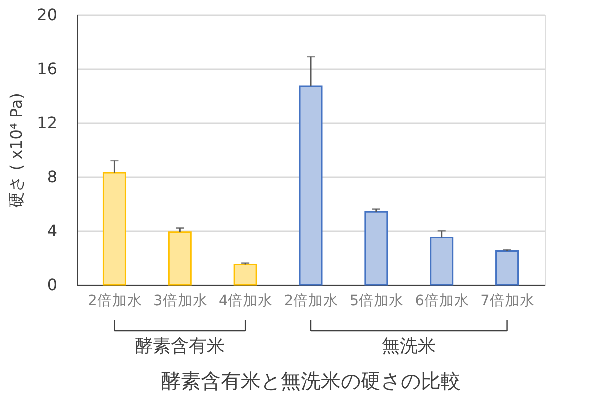 Image resolution: width=600 pixels, height=400 pixels. I want to click on text: 酵素含有米と無洗米の硬さの比較, so click(311, 381).